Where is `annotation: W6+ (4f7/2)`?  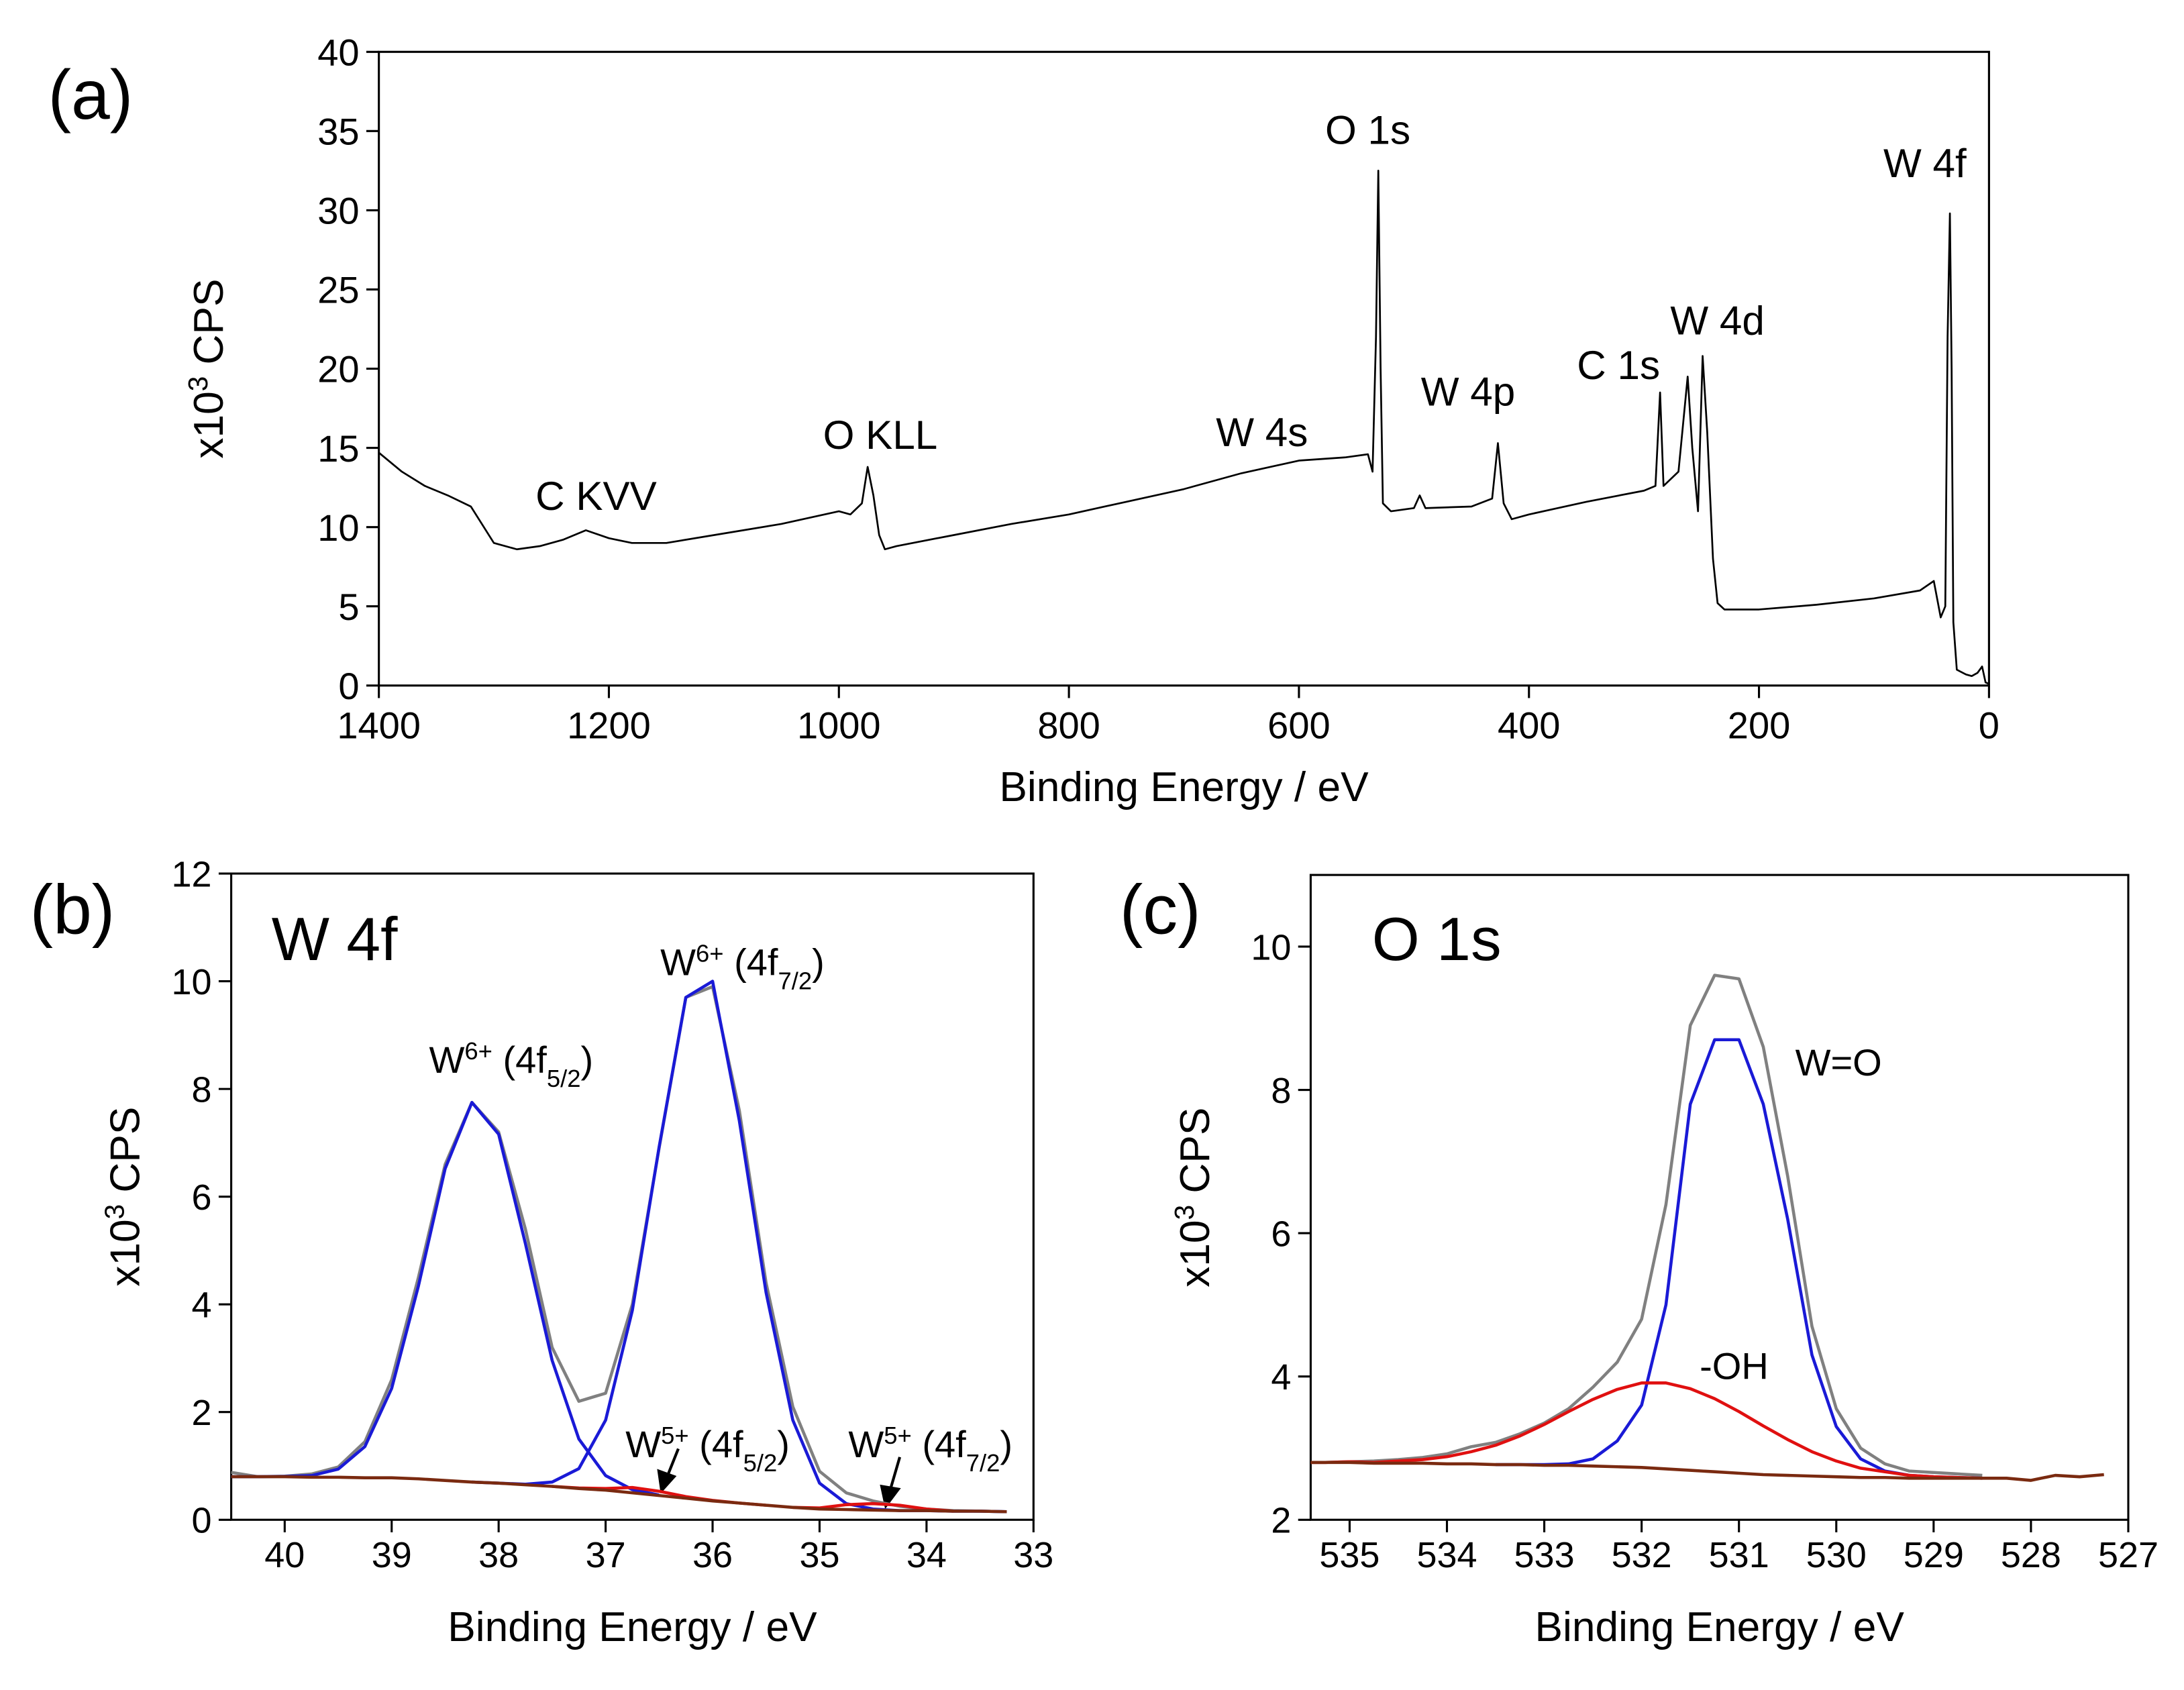
annotation: W6+ (4f7/2) is located at coordinates (742, 966).